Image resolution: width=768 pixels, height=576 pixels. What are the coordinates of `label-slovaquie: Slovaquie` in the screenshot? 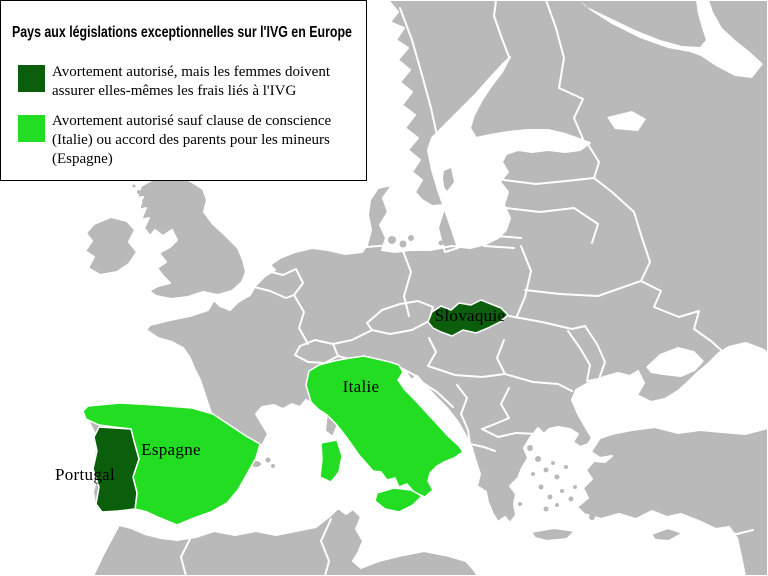 It's located at (470, 315).